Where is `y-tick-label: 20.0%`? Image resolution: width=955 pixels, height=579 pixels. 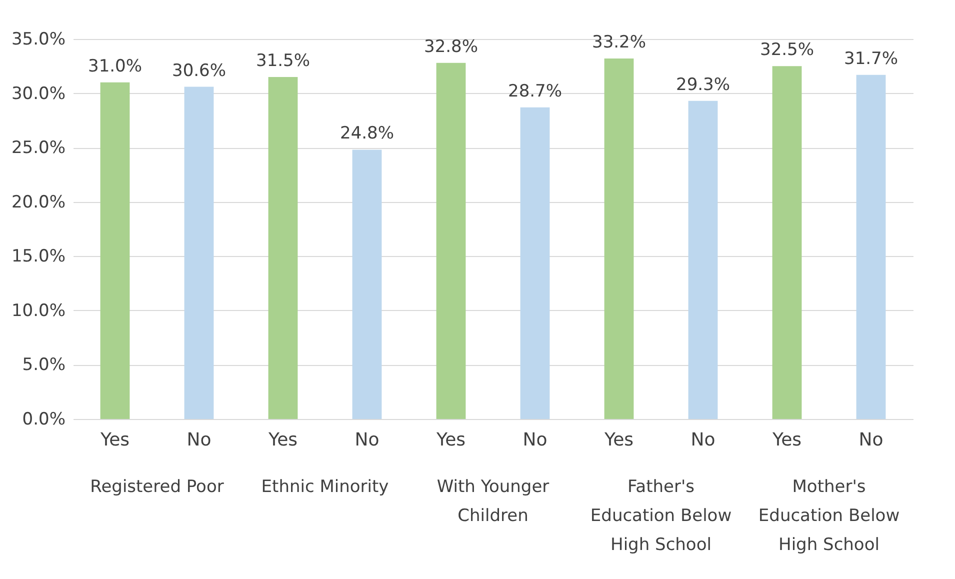
y-tick-label: 20.0% is located at coordinates (38, 202).